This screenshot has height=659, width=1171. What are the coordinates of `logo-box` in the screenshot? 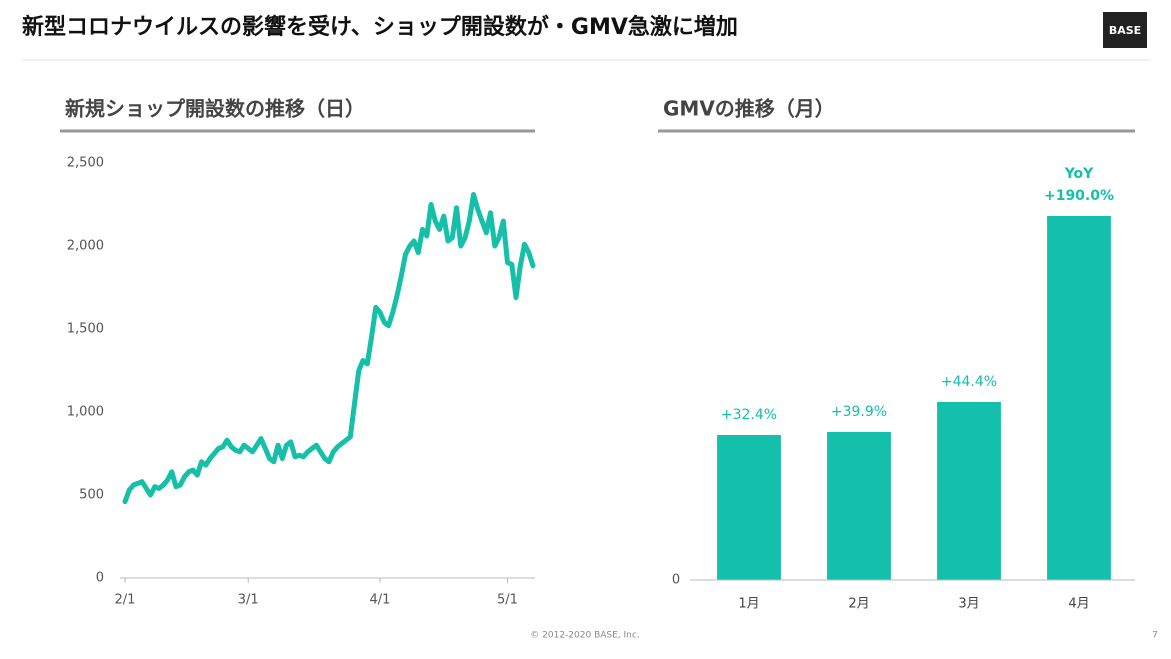 It's located at (1125, 30).